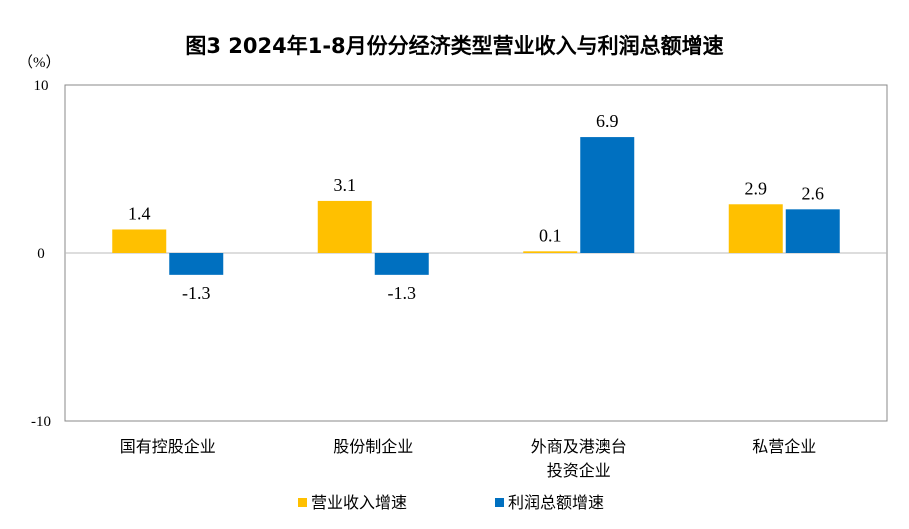 The height and width of the screenshot is (529, 909). I want to click on legend-label: 利润总额增速, so click(556, 502).